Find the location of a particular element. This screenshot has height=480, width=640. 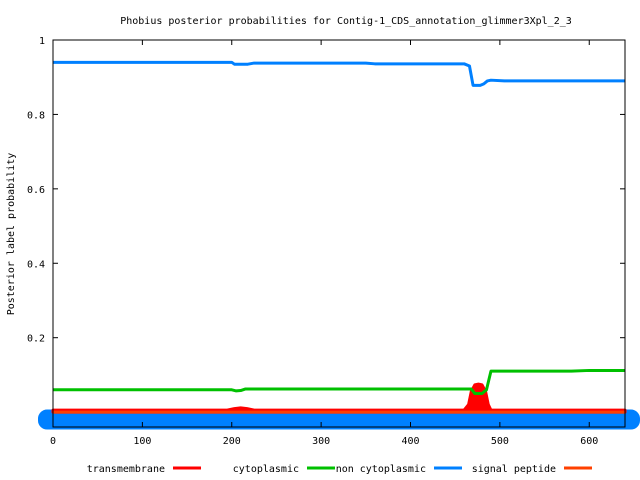

y-tick-label: 0.6 is located at coordinates (36, 190).